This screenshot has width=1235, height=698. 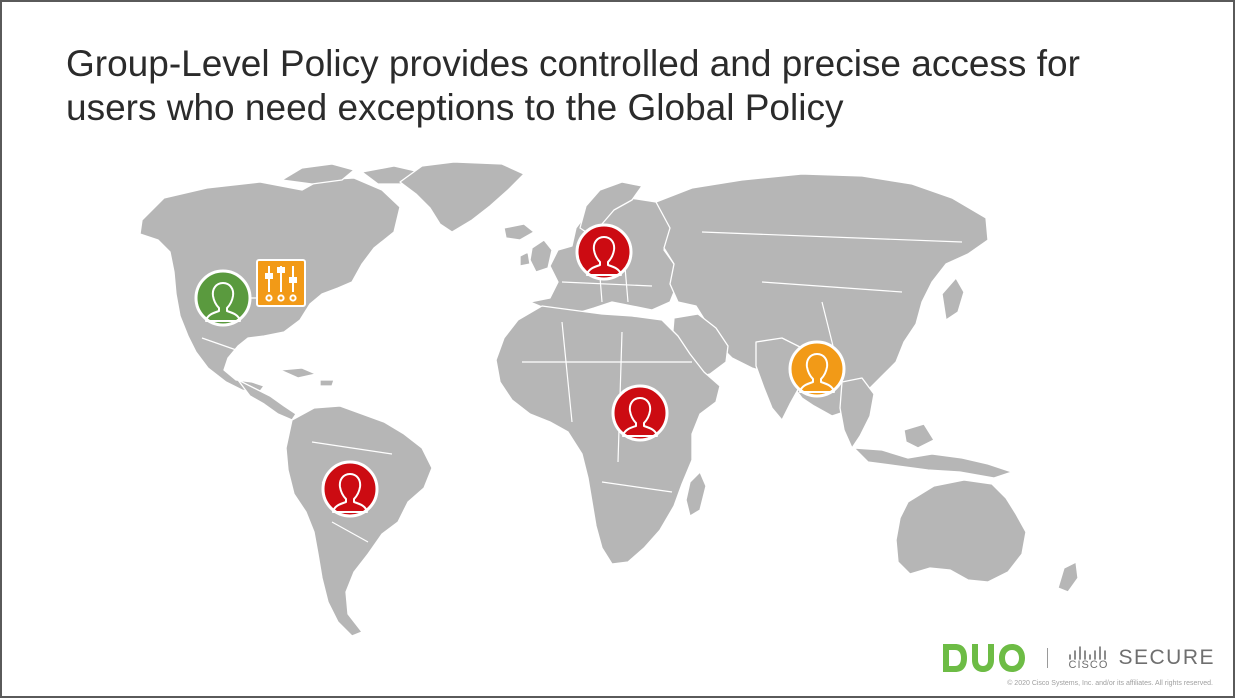 What do you see at coordinates (1088, 664) in the screenshot?
I see `cisco-label: CISCO` at bounding box center [1088, 664].